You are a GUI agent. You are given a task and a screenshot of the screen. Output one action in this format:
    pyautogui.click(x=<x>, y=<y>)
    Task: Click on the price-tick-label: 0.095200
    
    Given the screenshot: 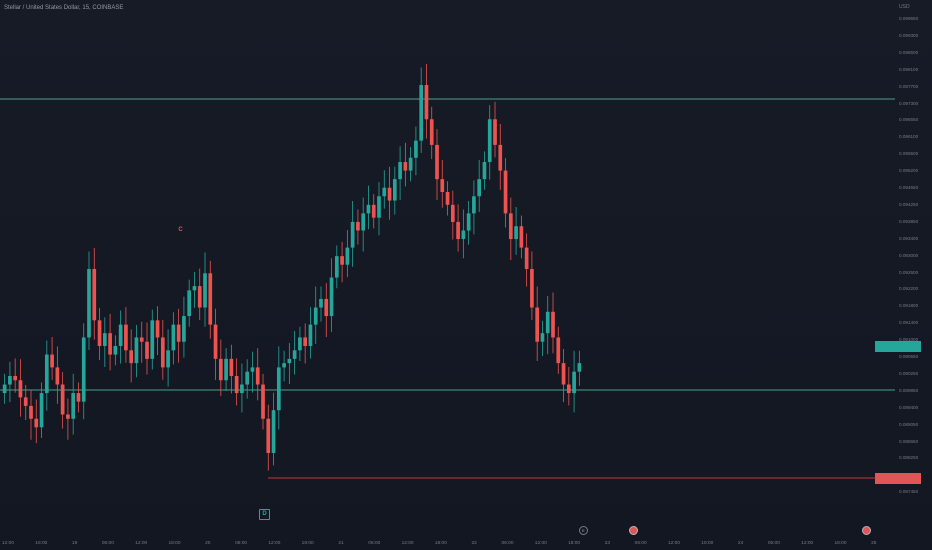 What is the action you would take?
    pyautogui.click(x=909, y=171)
    